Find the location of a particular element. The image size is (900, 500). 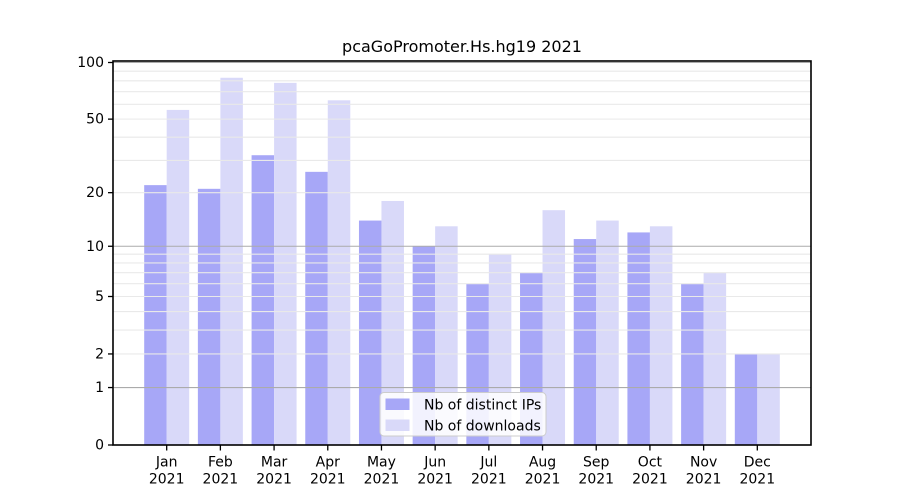

y-tick-label-0: 0 is located at coordinates (99, 446).